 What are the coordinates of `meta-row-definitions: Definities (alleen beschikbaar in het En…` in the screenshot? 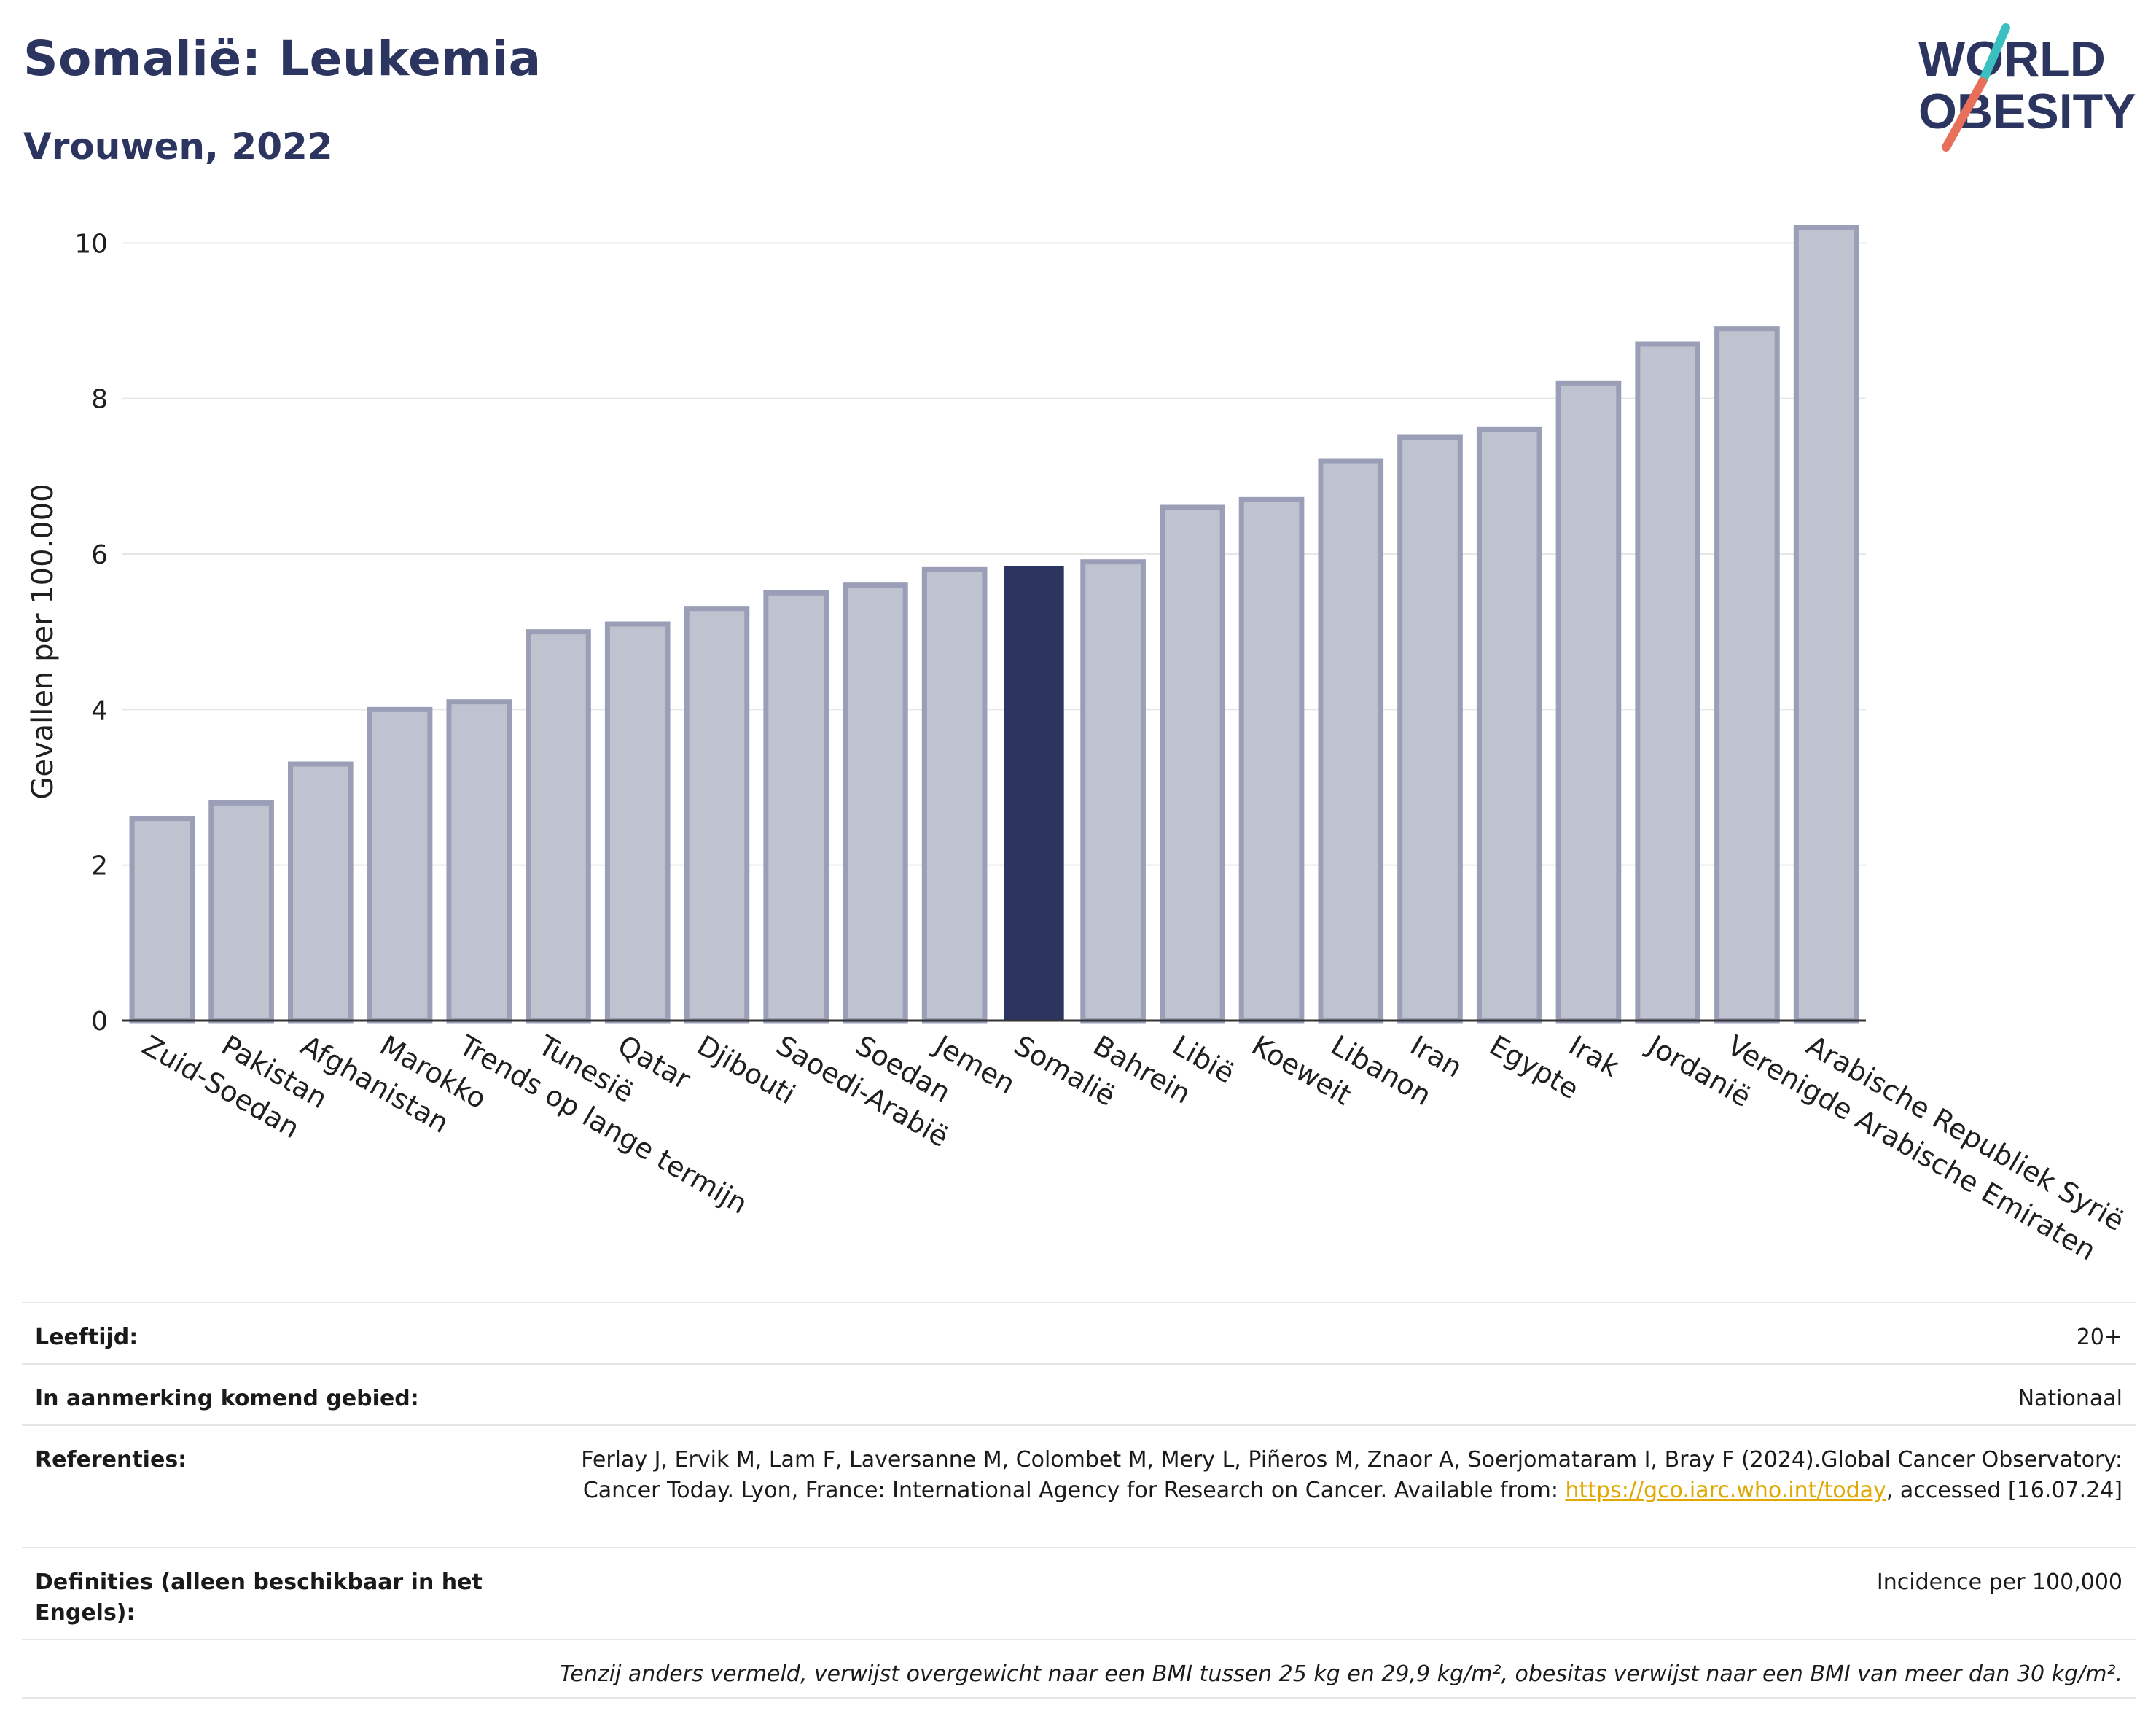 It's located at (1079, 1593).